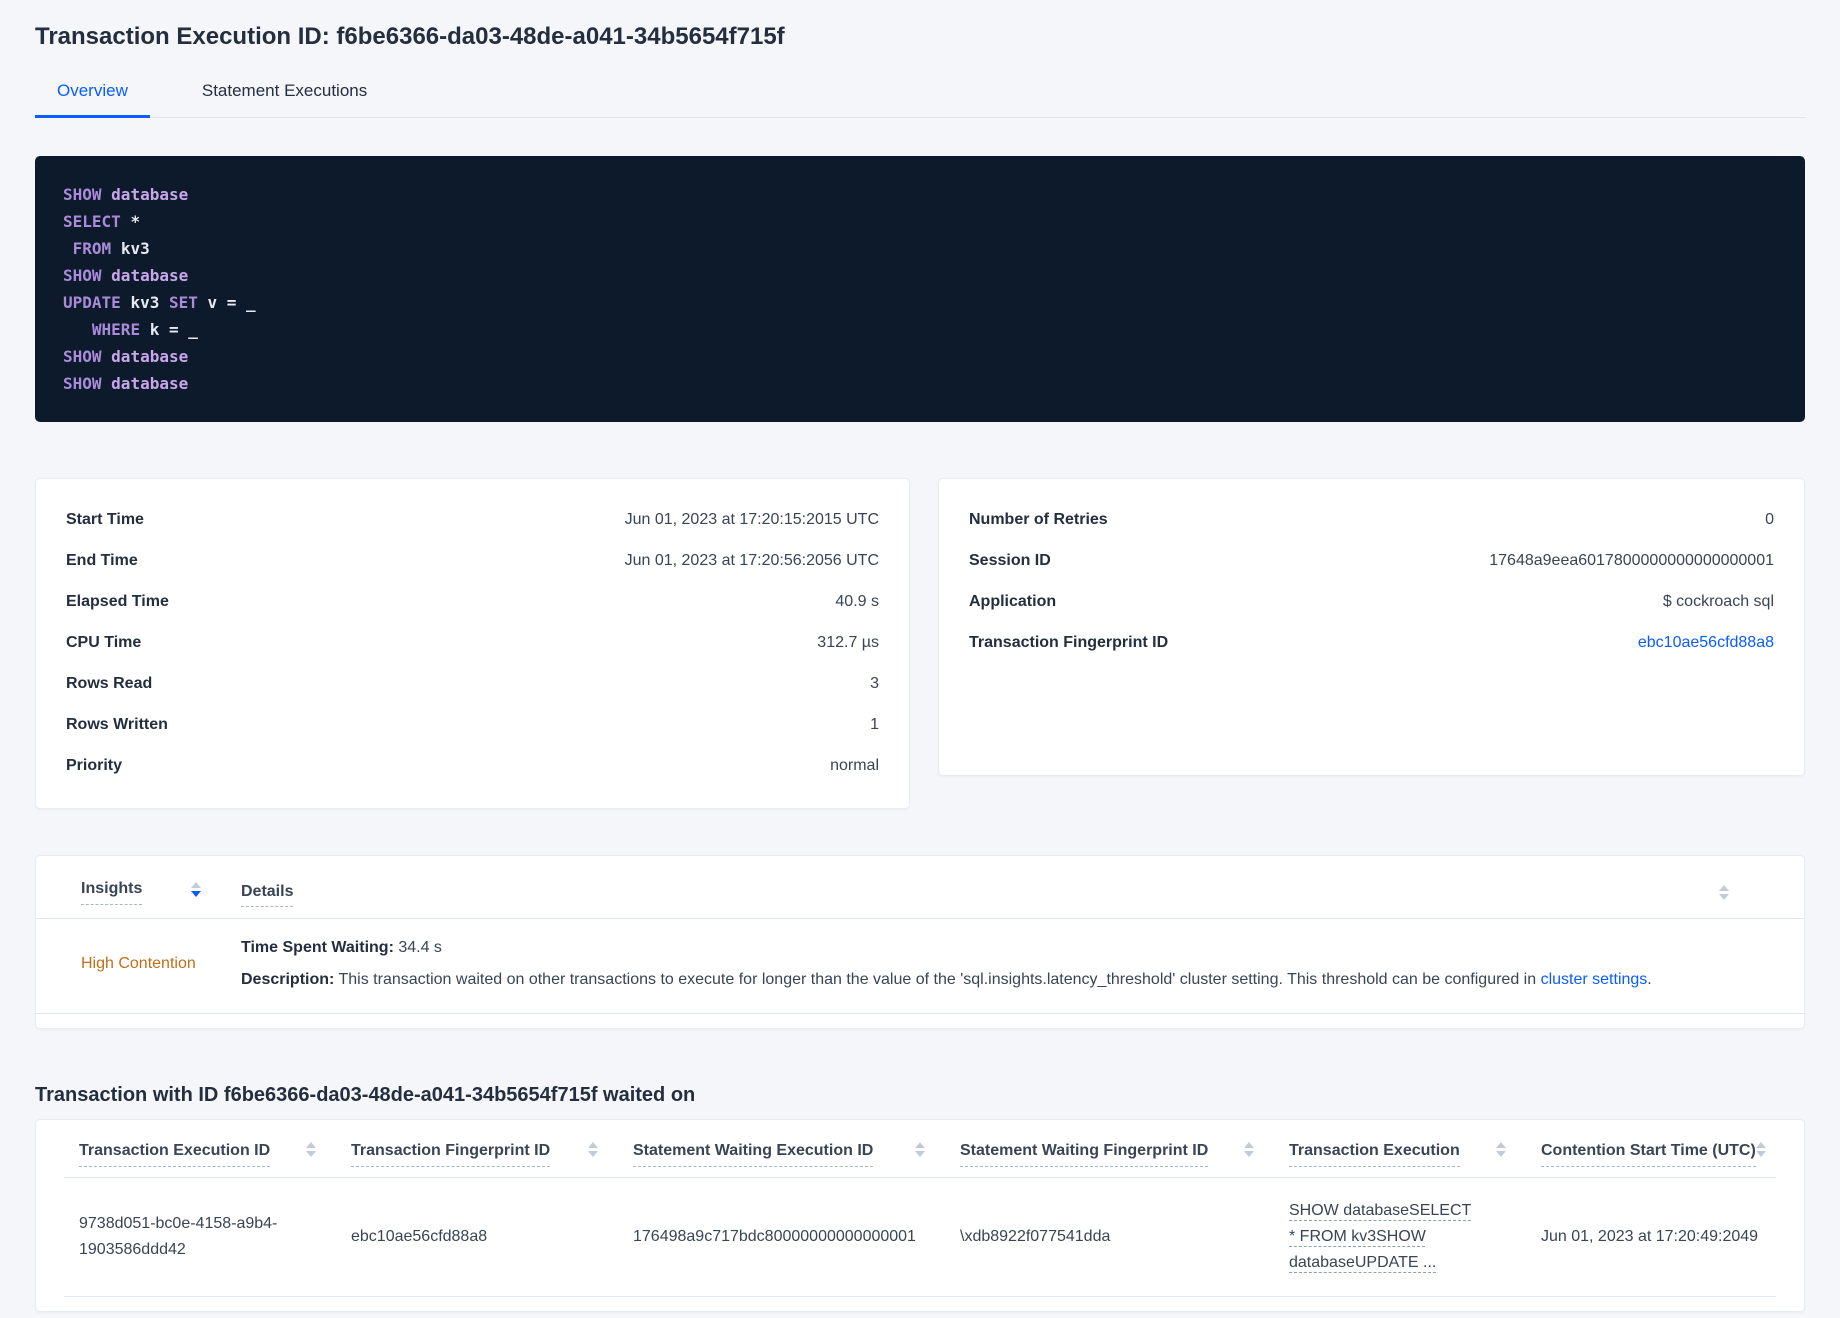 Image resolution: width=1840 pixels, height=1318 pixels. Describe the element at coordinates (109, 683) in the screenshot. I see `stat-label: Rows Read` at that location.